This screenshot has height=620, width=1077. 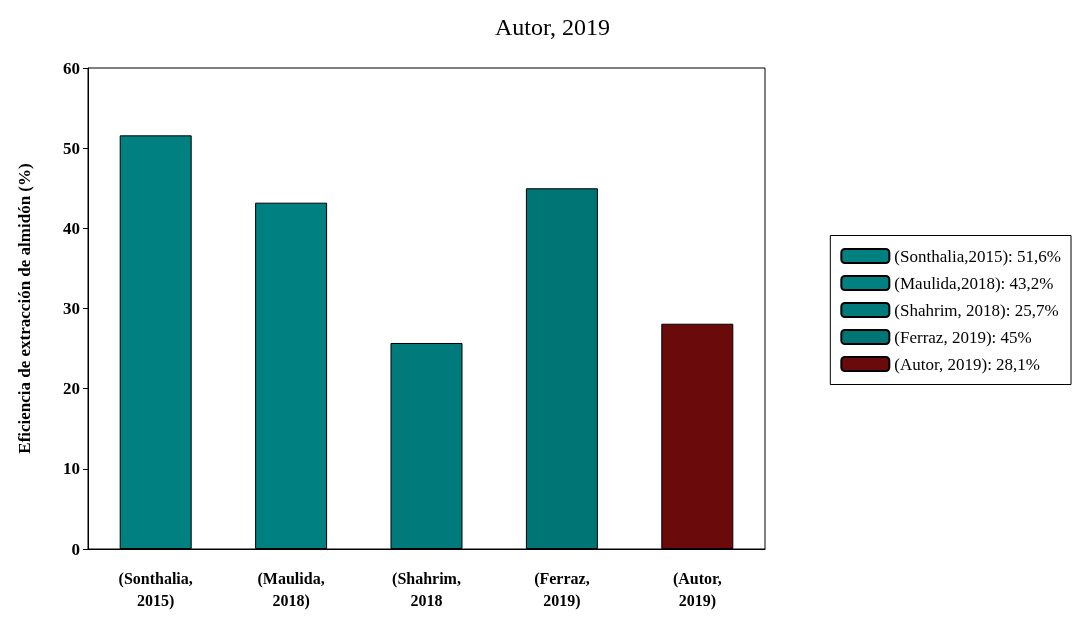 I want to click on x-tick-label: (Maulida, 2018), so click(x=291, y=589).